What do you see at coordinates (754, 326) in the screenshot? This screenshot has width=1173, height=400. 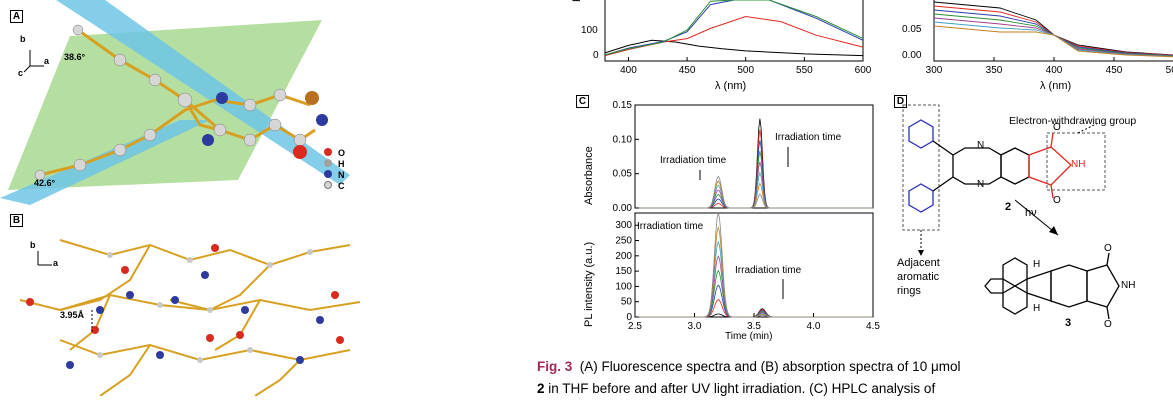 I see `x-tick-label: 3.5` at bounding box center [754, 326].